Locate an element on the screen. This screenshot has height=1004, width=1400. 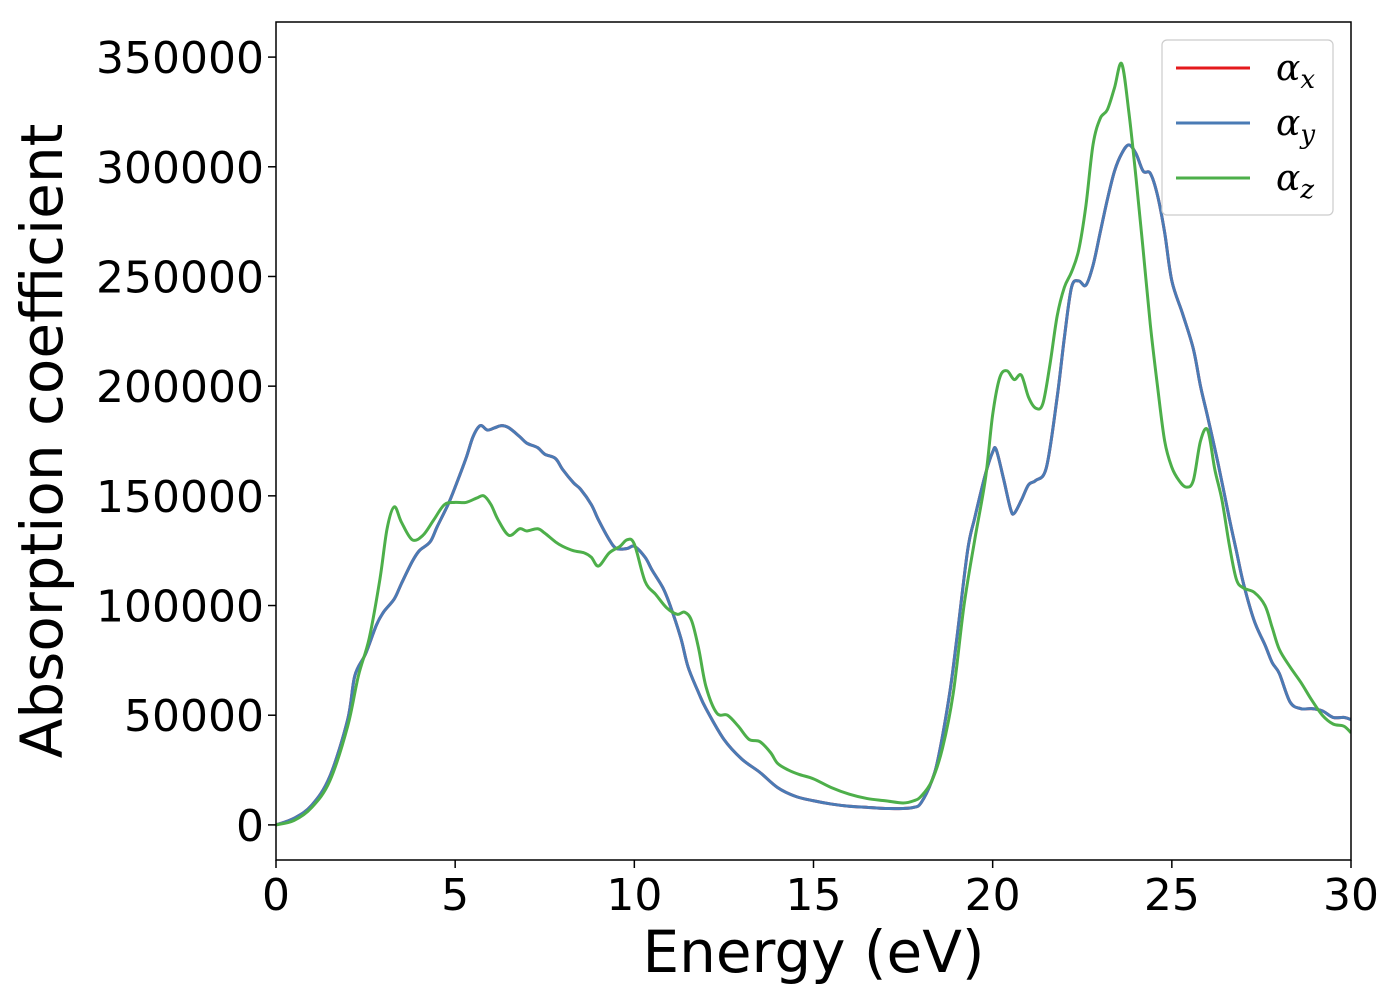
y-tick-label: 250000 is located at coordinates (180, 277).